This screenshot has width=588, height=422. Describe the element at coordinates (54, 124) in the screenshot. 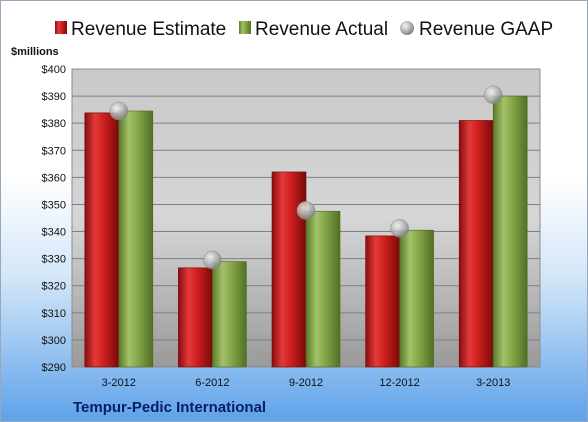

I see `y-tick-label: $380` at that location.